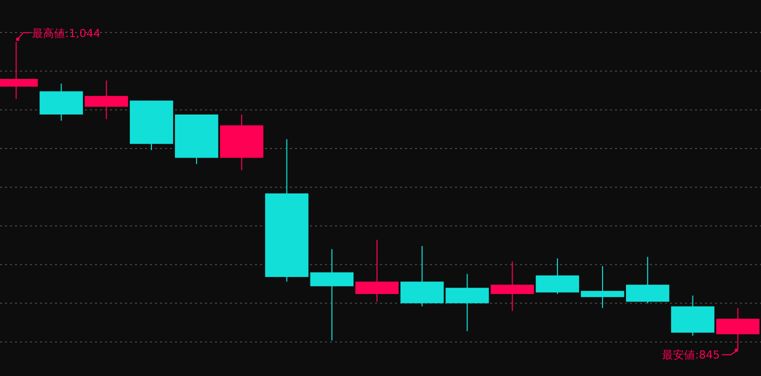 The height and width of the screenshot is (376, 761). Describe the element at coordinates (66, 33) in the screenshot. I see `annotation: 最高値:1,044` at that location.